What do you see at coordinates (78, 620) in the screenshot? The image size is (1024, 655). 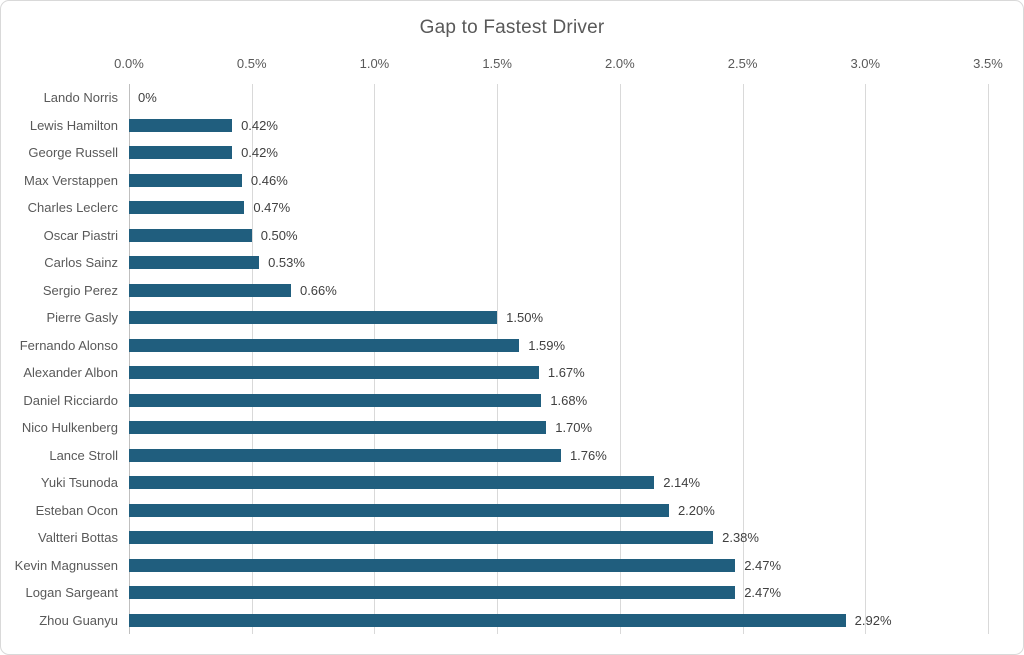 I see `category-label: Zhou Guanyu` at bounding box center [78, 620].